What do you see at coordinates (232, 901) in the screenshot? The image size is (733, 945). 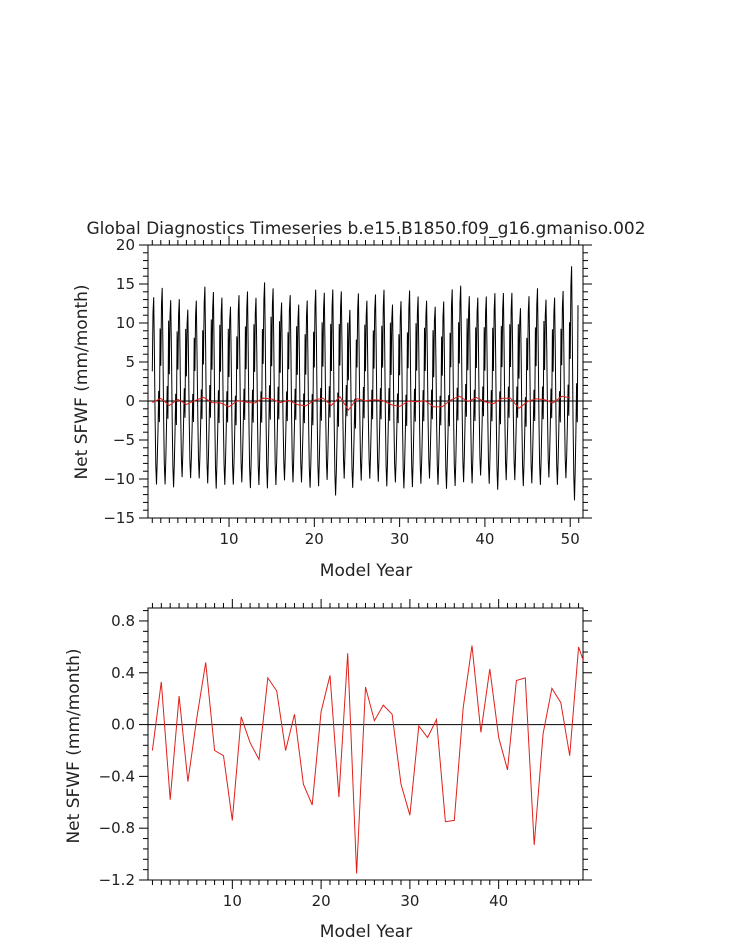 I see `chart-2-x-tick-label: 10` at bounding box center [232, 901].